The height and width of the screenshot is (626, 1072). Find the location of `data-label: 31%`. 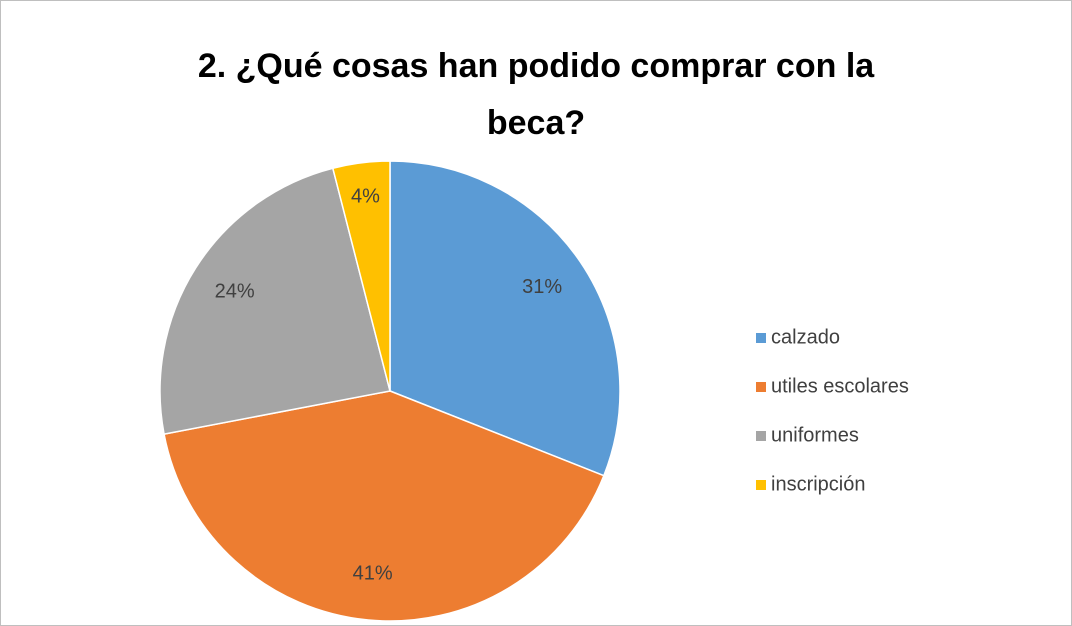

data-label: 31% is located at coordinates (542, 287).